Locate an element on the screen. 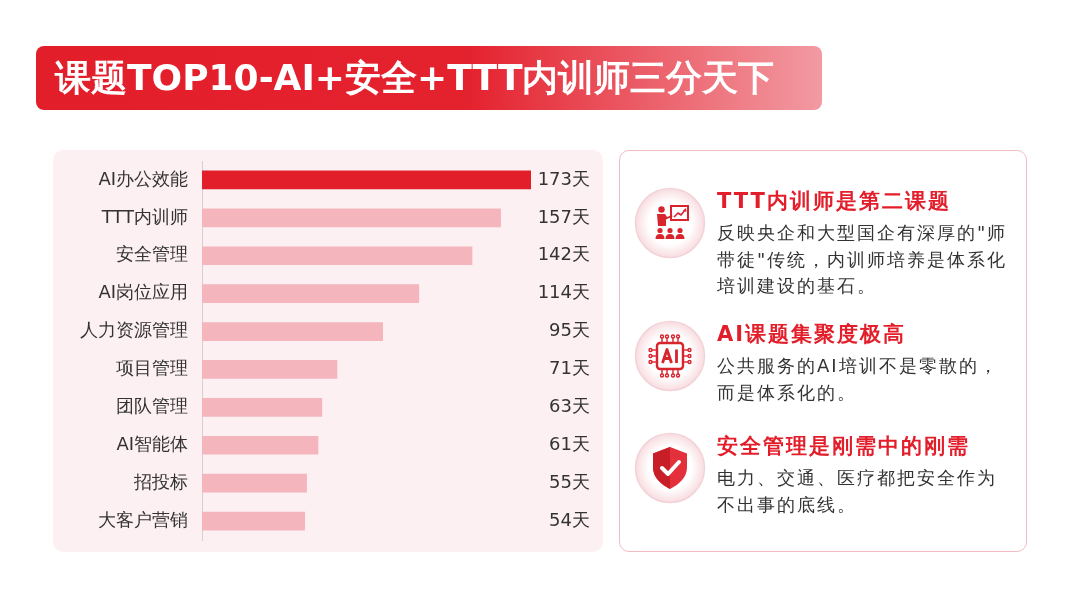 Image resolution: width=1080 pixels, height=608 pixels. y-tick-label: 项目管理 is located at coordinates (152, 368).